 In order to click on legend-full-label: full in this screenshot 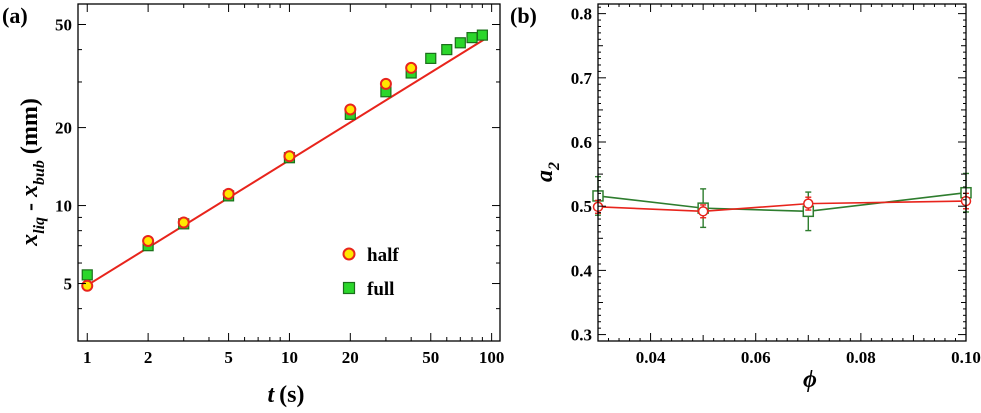, I will do `click(380, 289)`.